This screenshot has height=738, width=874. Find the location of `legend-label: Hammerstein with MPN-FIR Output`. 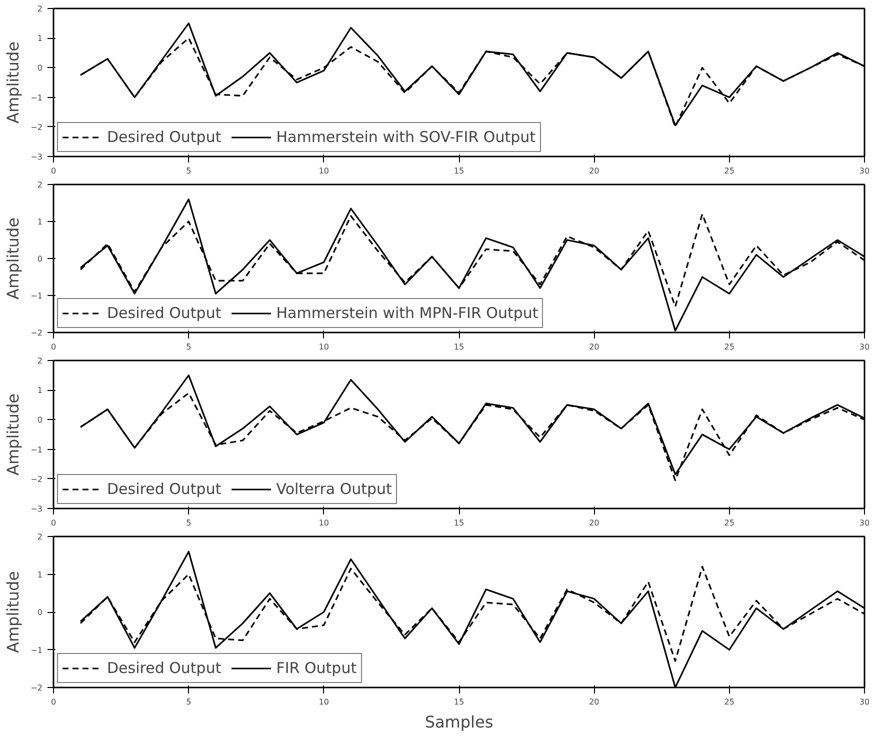

legend-label: Hammerstein with MPN-FIR Output is located at coordinates (407, 313).